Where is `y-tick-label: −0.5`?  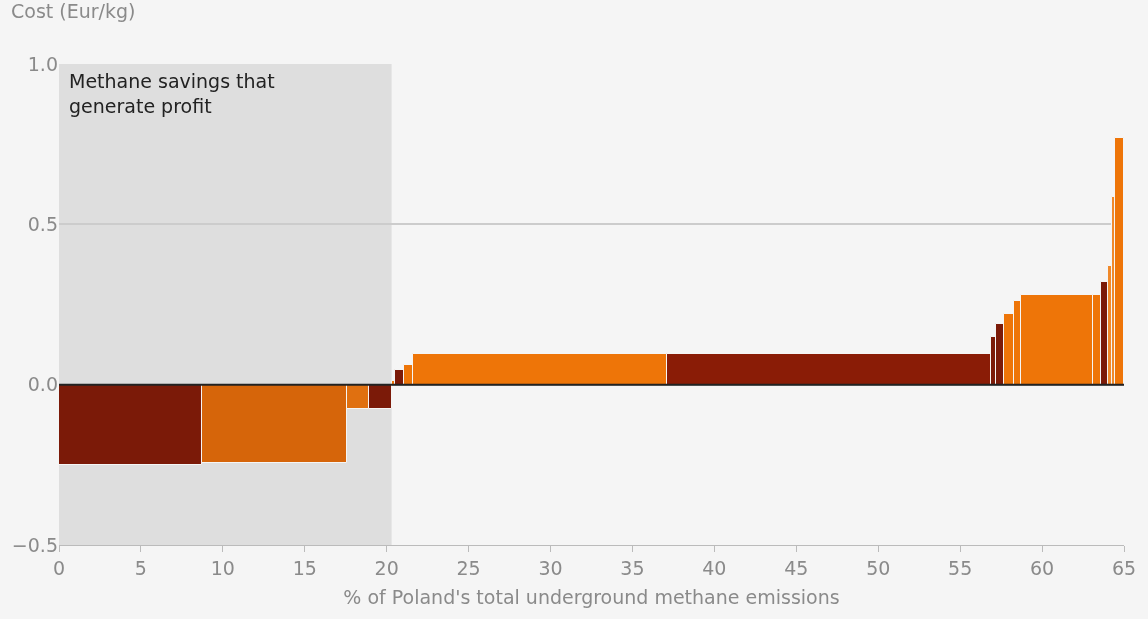 y-tick-label: −0.5 is located at coordinates (34, 544).